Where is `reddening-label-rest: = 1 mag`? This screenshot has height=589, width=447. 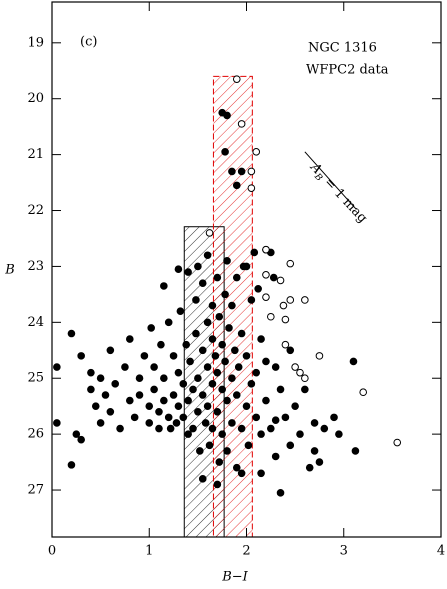
reddening-label-rest: = 1 mag is located at coordinates (344, 199).